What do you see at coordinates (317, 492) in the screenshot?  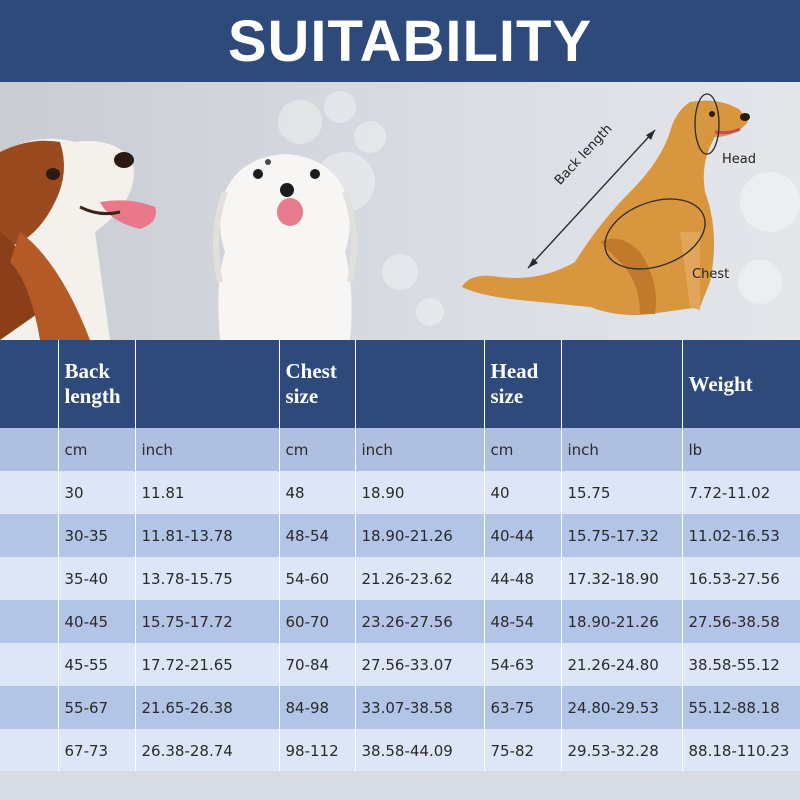 I see `table-cell: 48` at bounding box center [317, 492].